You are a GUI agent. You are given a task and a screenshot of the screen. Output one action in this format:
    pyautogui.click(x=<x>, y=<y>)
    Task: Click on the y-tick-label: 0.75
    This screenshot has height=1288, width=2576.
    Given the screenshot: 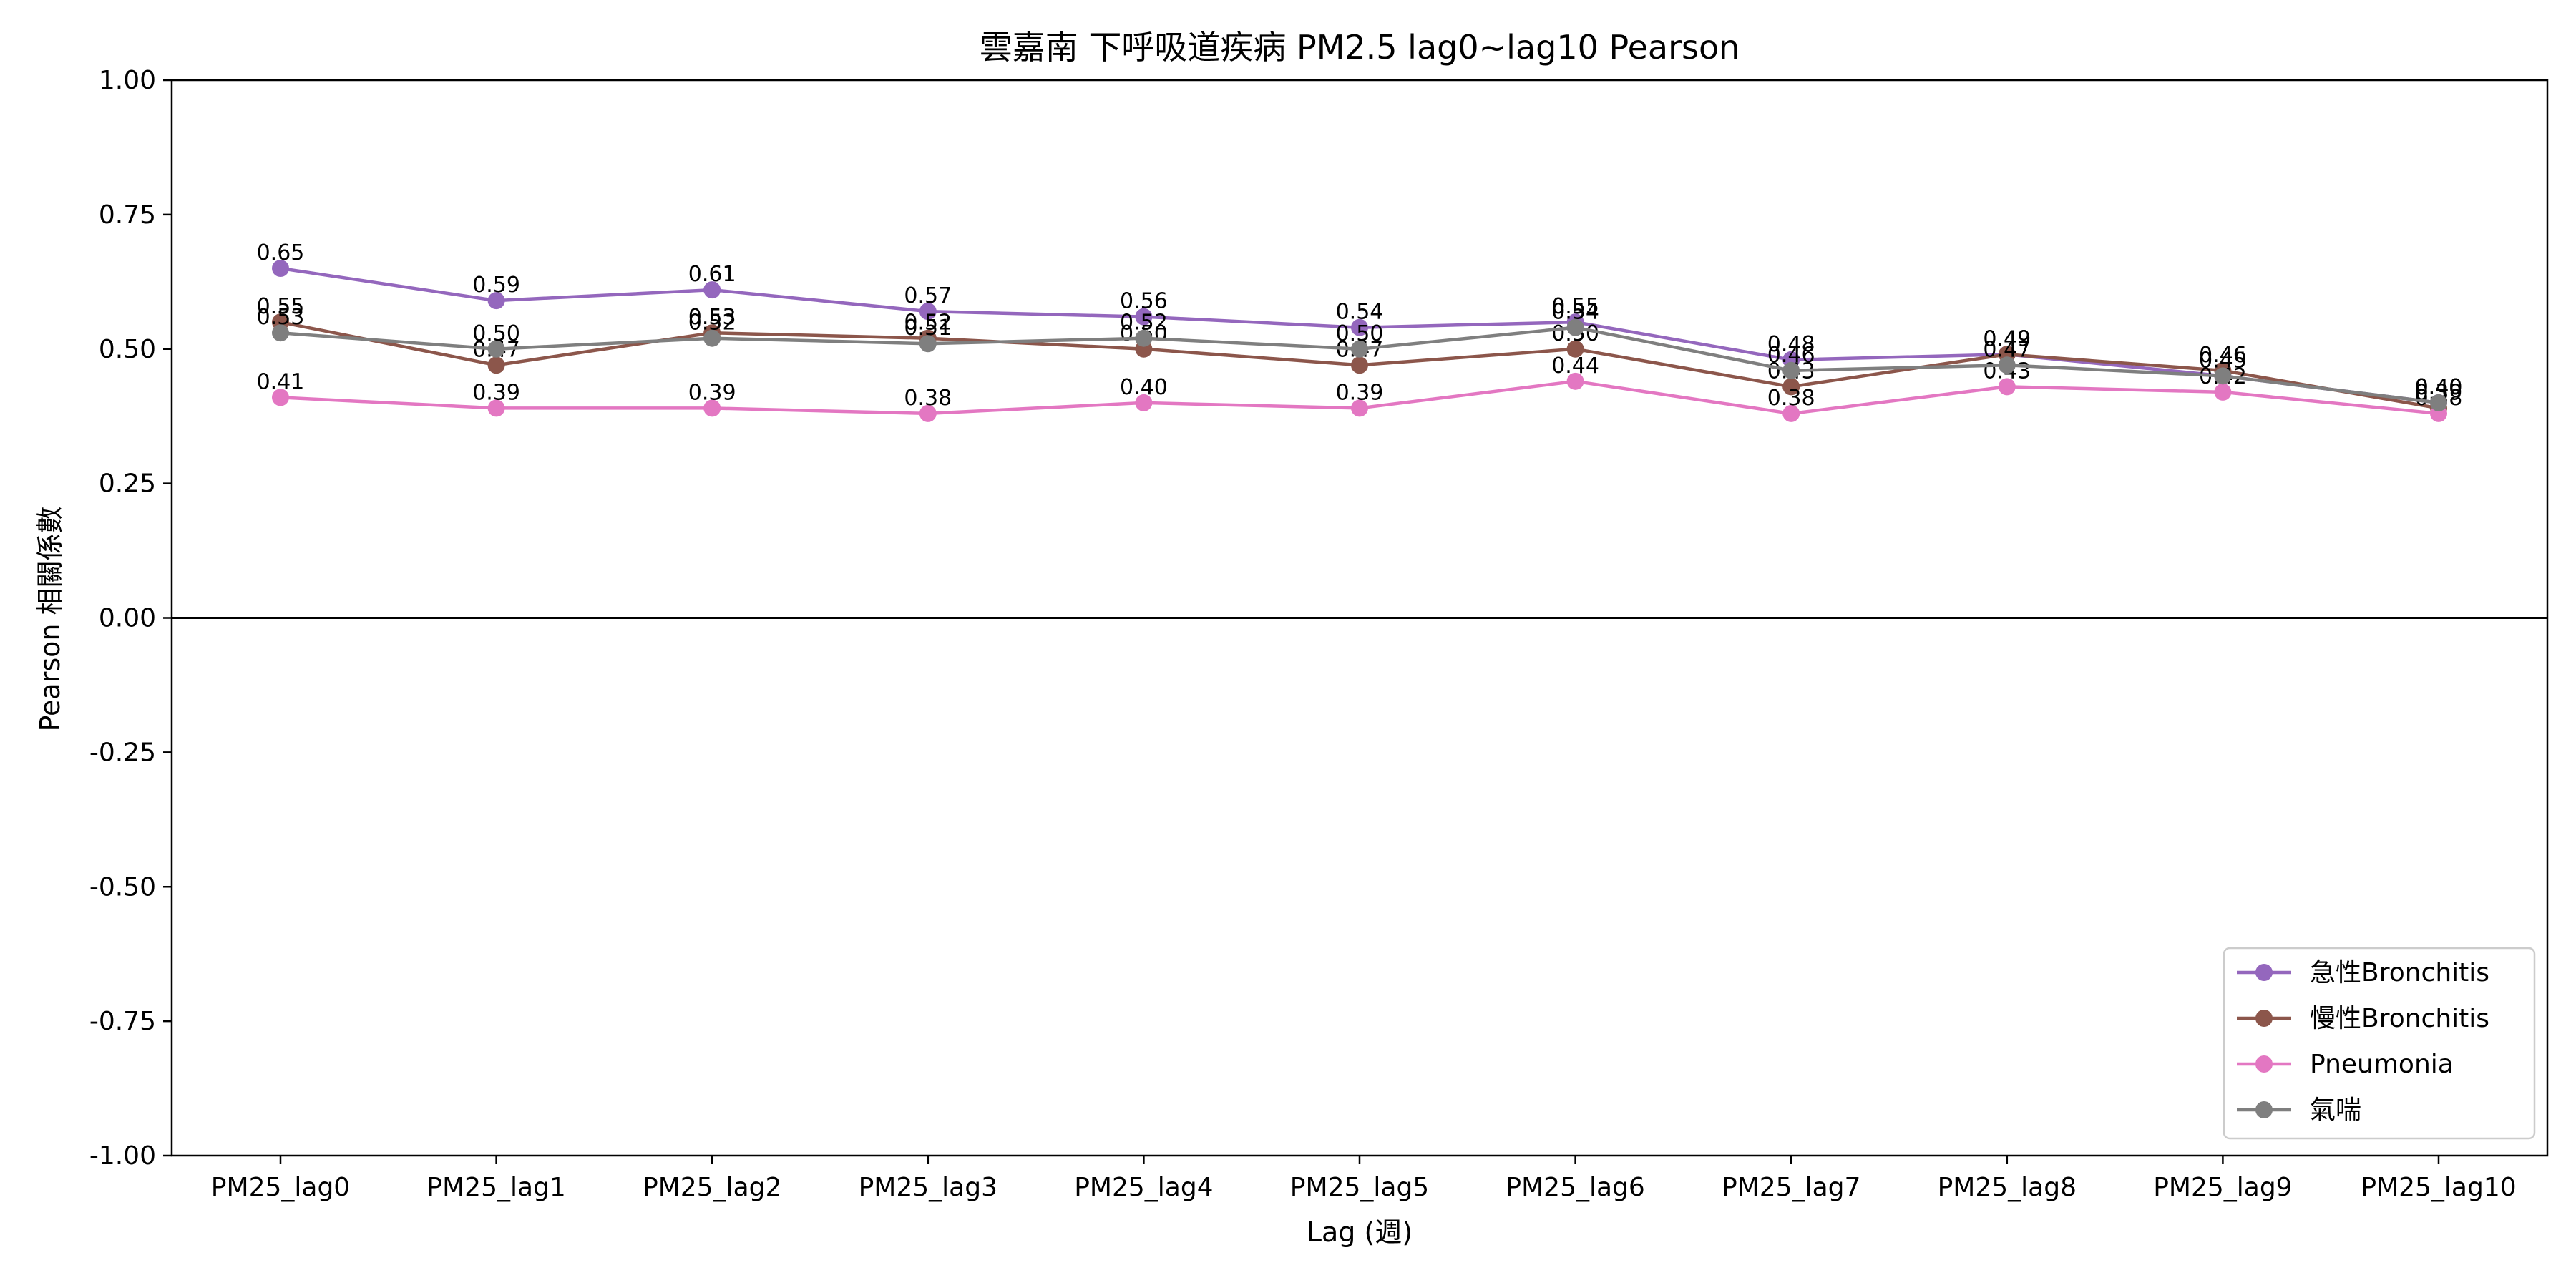 What is the action you would take?
    pyautogui.click(x=127, y=215)
    